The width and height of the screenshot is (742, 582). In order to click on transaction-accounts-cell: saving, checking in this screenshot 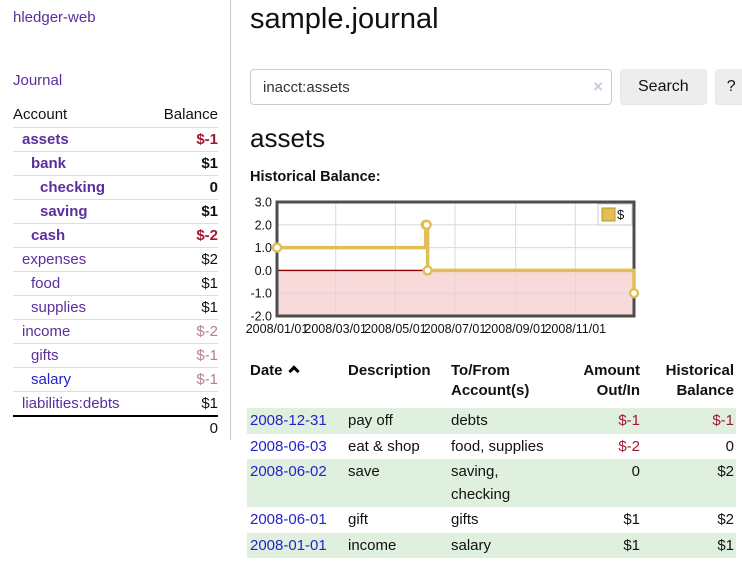, I will do `click(481, 483)`.